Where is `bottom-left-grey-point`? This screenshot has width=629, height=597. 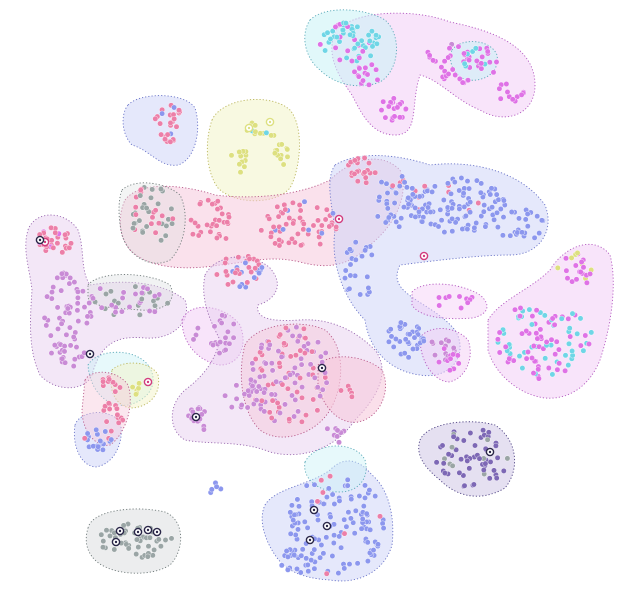 bottom-left-grey-point is located at coordinates (147, 556).